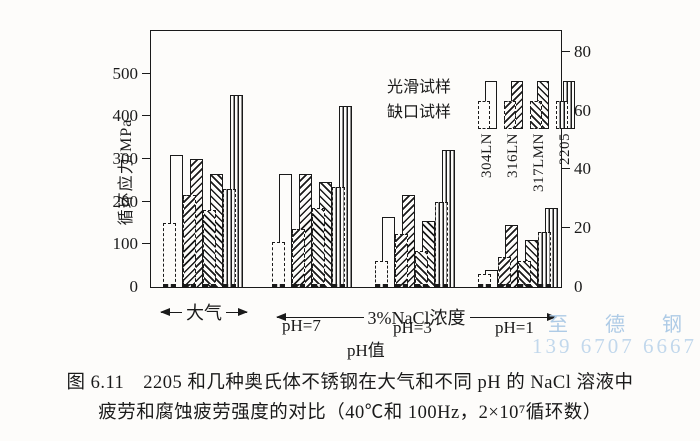  What do you see at coordinates (419, 100) in the screenshot?
I see `legend-text: 光滑试样 缺口试样` at bounding box center [419, 100].